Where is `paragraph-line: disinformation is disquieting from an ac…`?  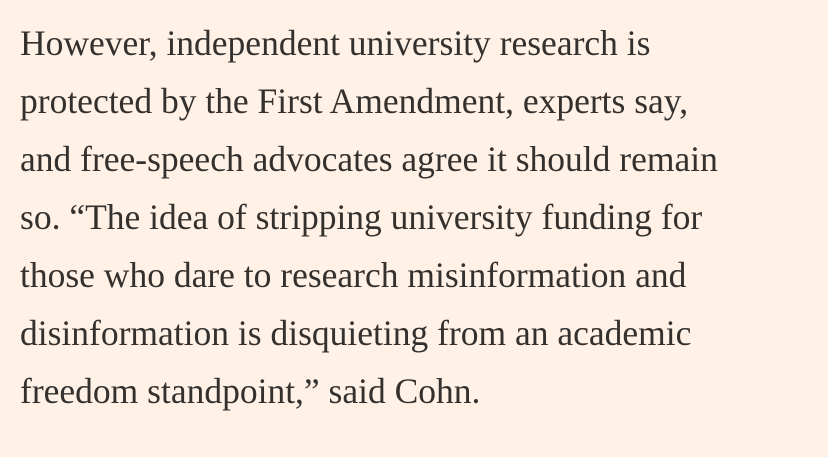 paragraph-line: disinformation is disquieting from an ac… is located at coordinates (356, 333).